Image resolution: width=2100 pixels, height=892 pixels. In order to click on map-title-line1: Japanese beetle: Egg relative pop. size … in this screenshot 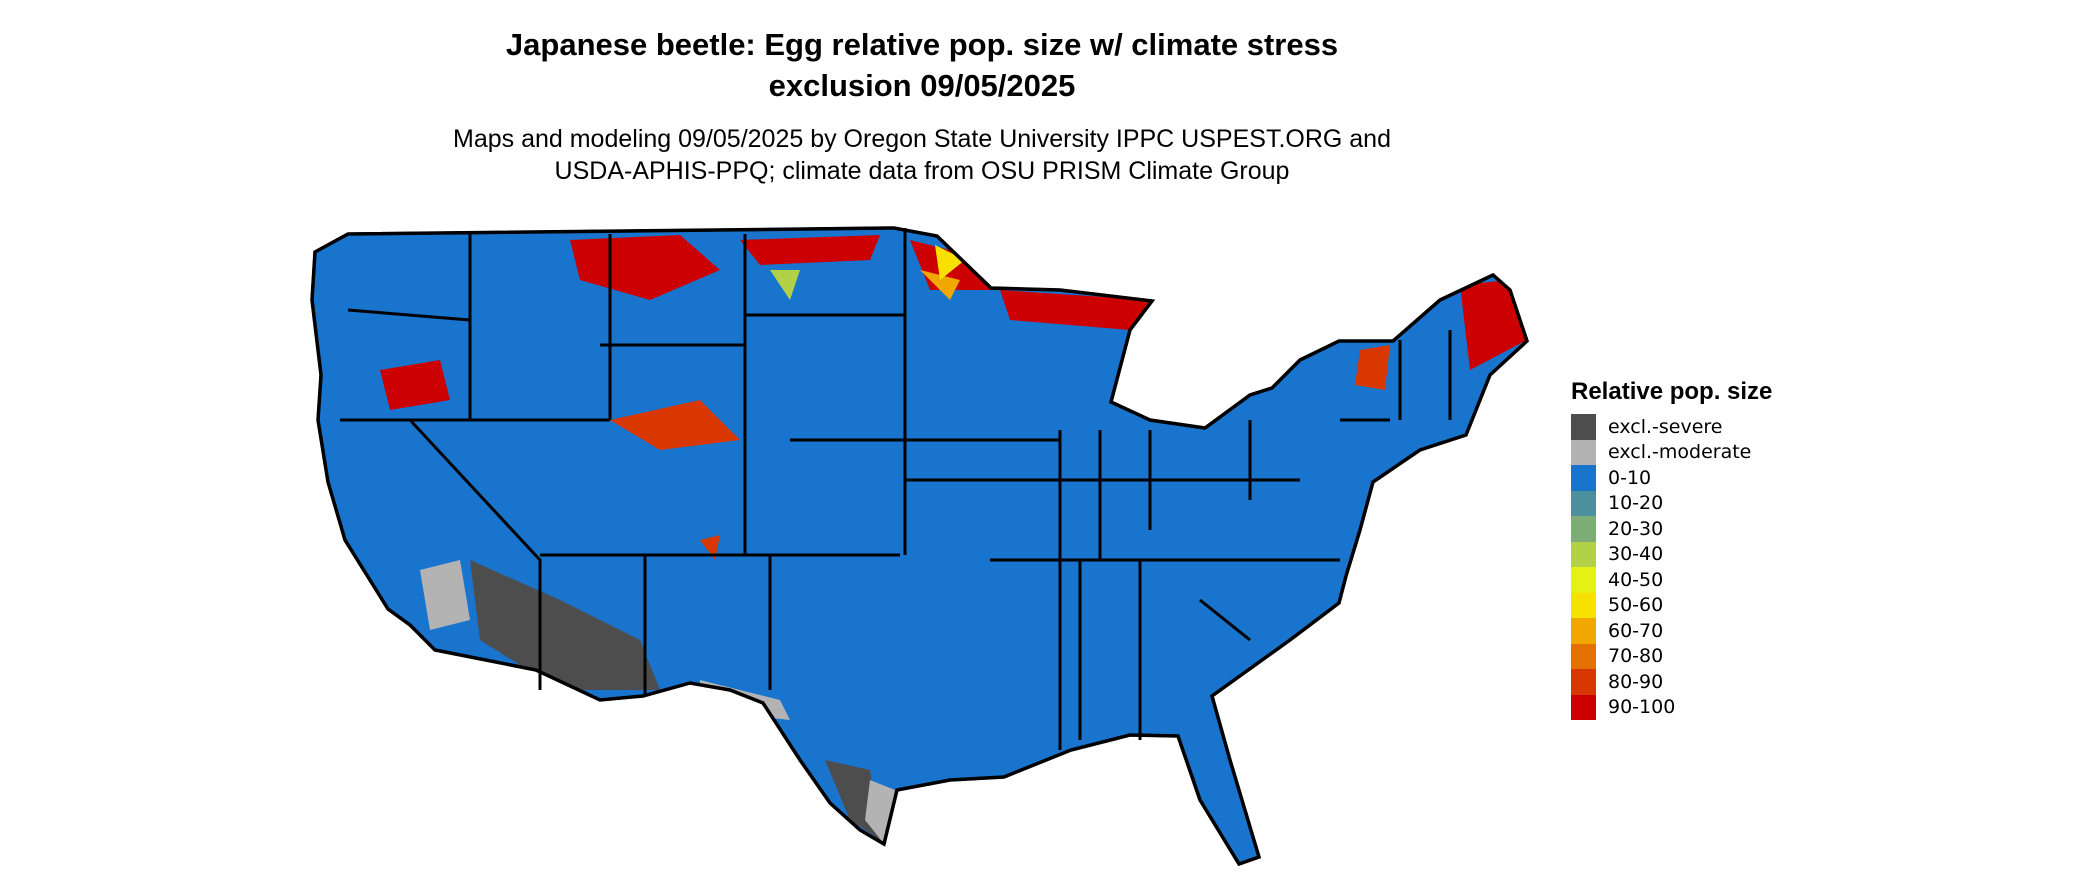, I will do `click(922, 44)`.